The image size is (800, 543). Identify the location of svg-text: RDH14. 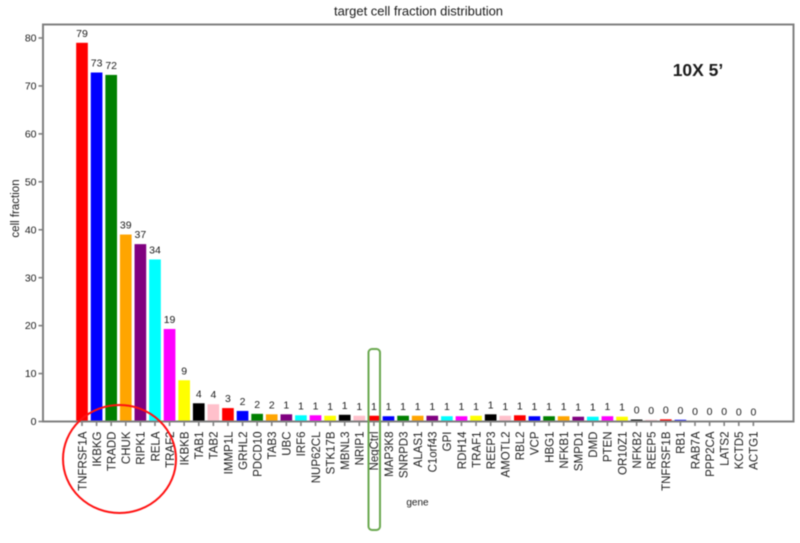
(463, 450).